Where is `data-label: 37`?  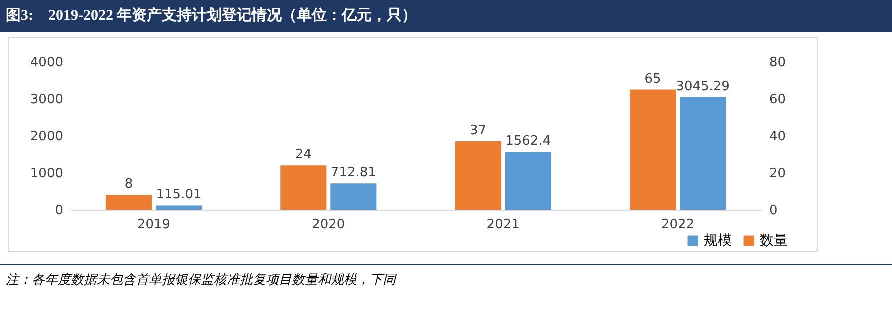
data-label: 37 is located at coordinates (478, 131).